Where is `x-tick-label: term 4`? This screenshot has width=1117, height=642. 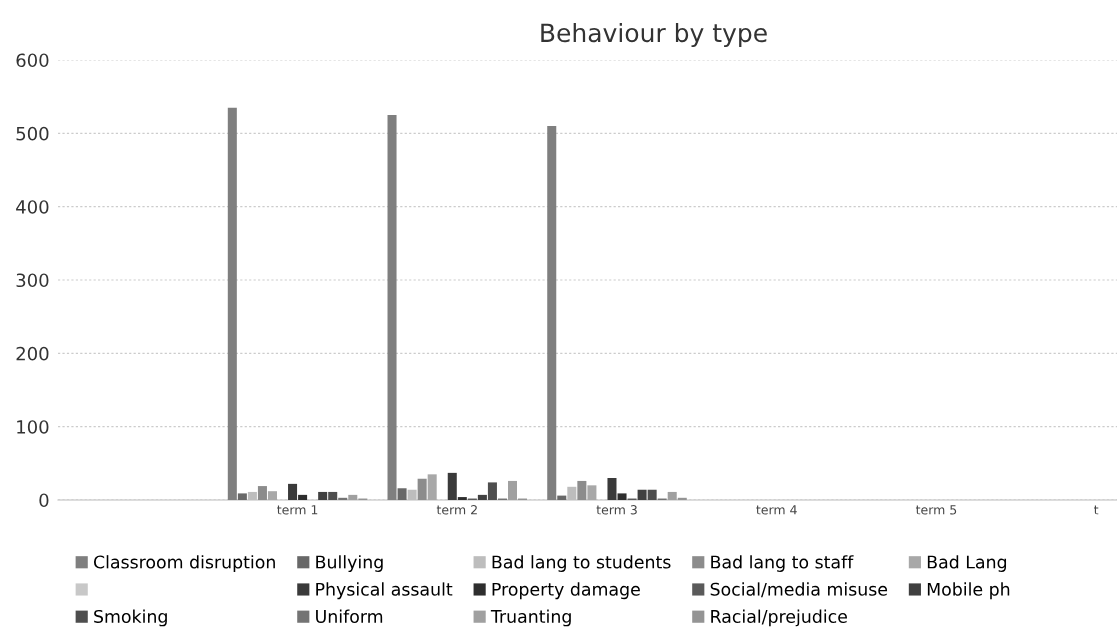 x-tick-label: term 4 is located at coordinates (776, 510).